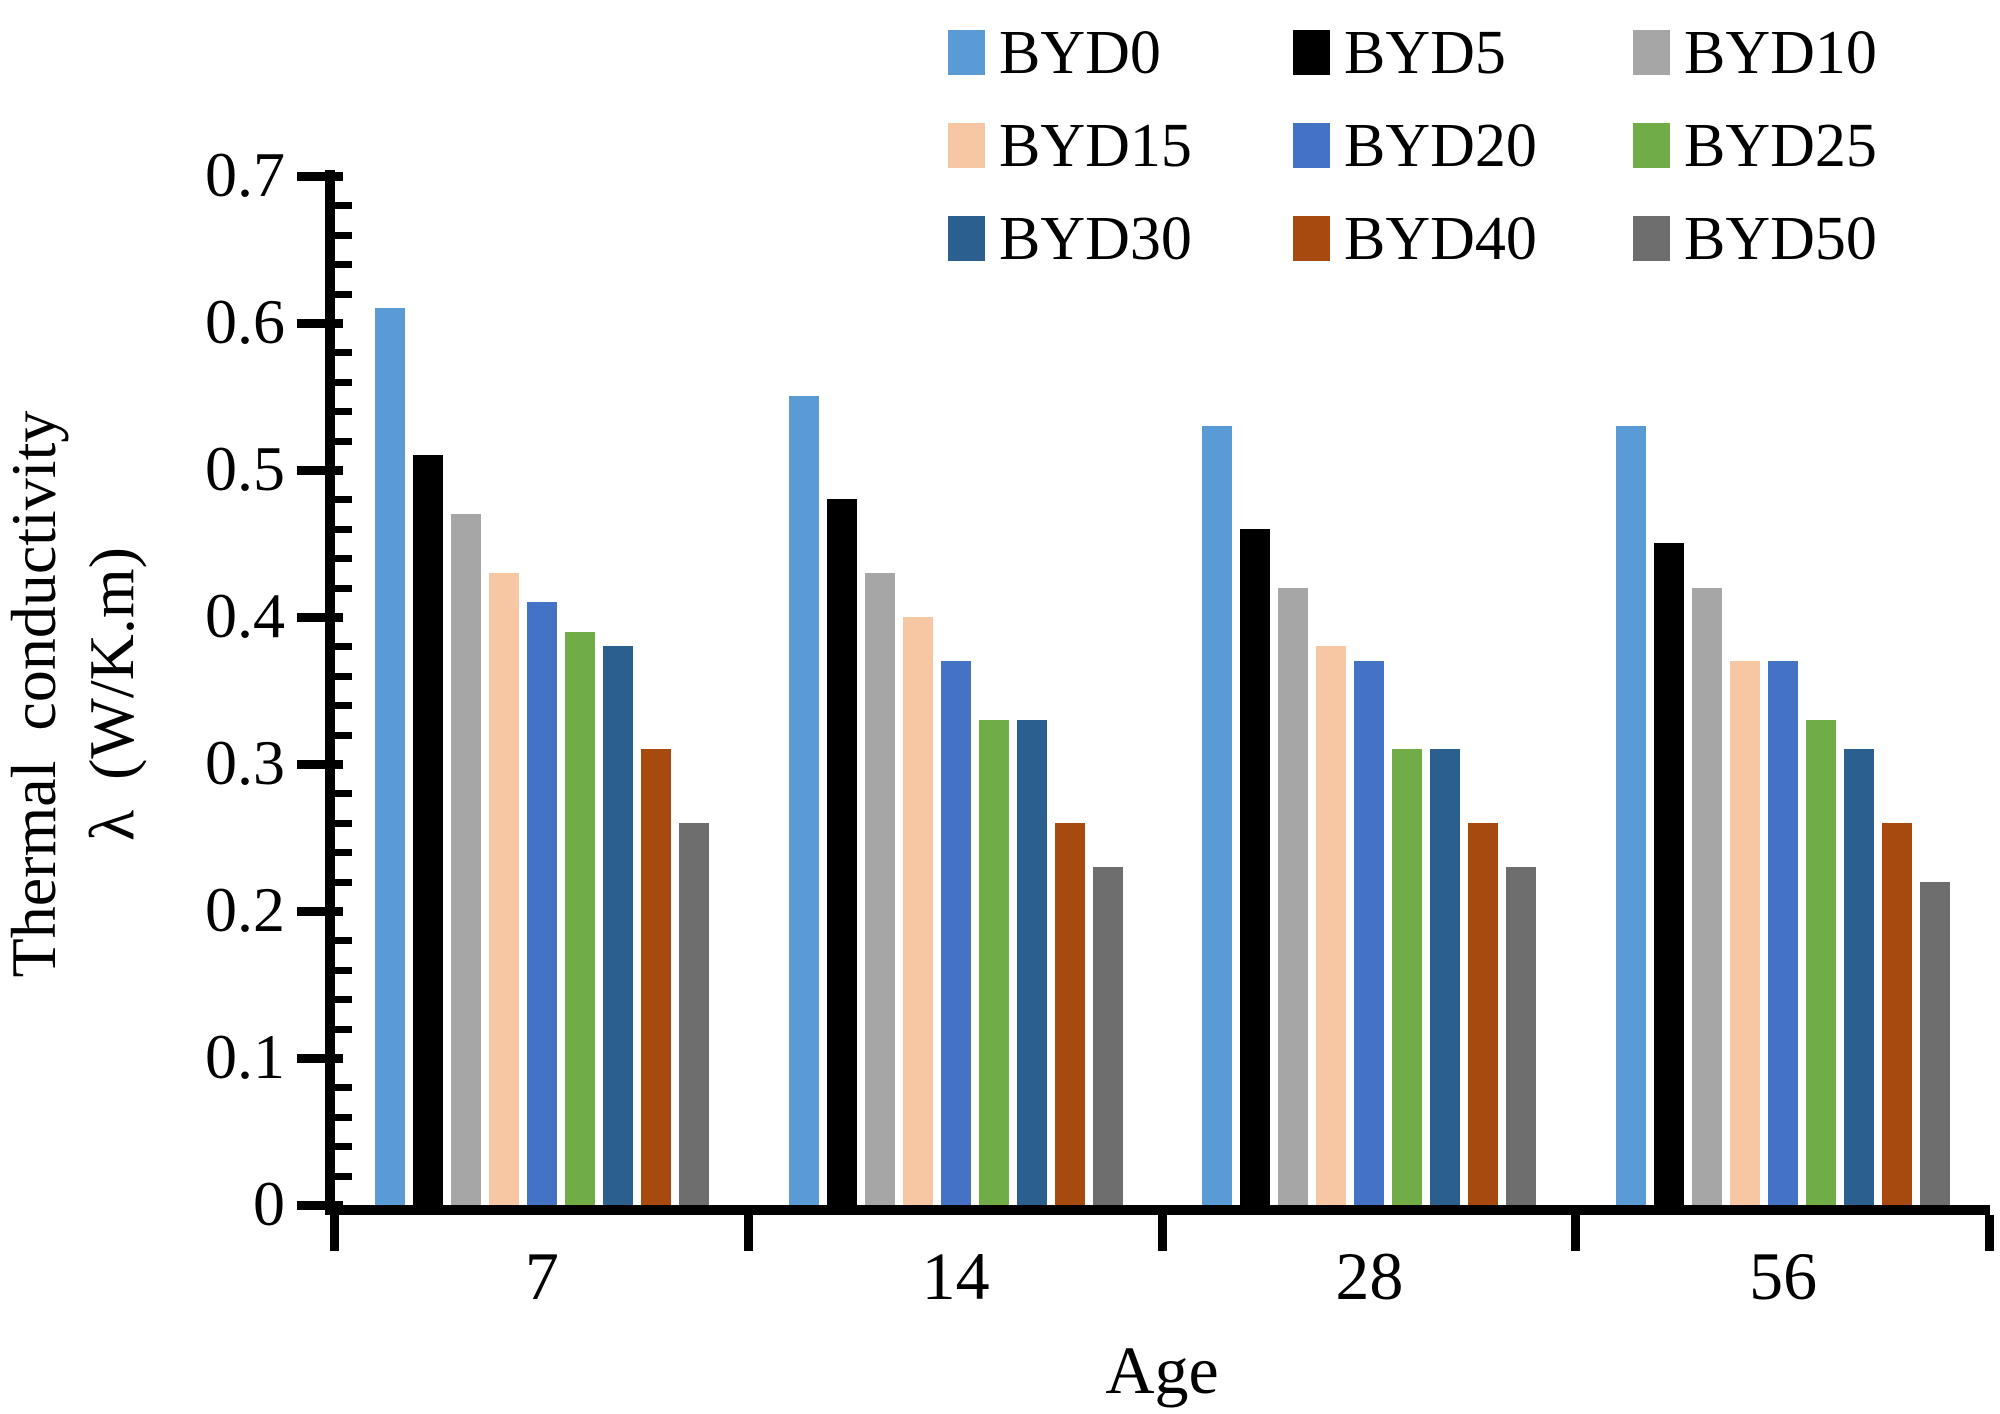 The width and height of the screenshot is (2000, 1414). What do you see at coordinates (1311, 145) in the screenshot?
I see `legend-swatch-byd20` at bounding box center [1311, 145].